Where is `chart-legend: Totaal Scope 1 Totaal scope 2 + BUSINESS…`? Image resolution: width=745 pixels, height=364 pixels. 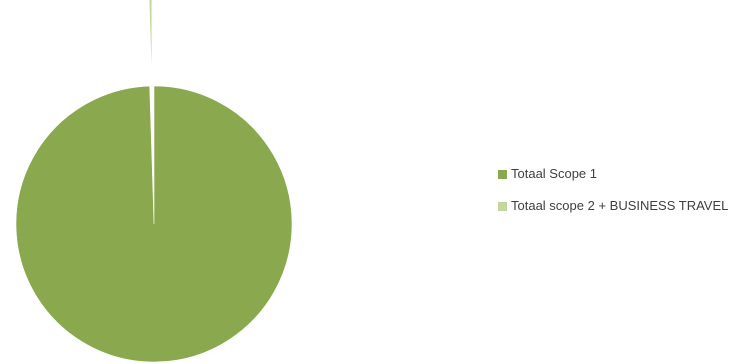
chart-legend: Totaal Scope 1 Totaal scope 2 + BUSINESS… is located at coordinates (620, 196).